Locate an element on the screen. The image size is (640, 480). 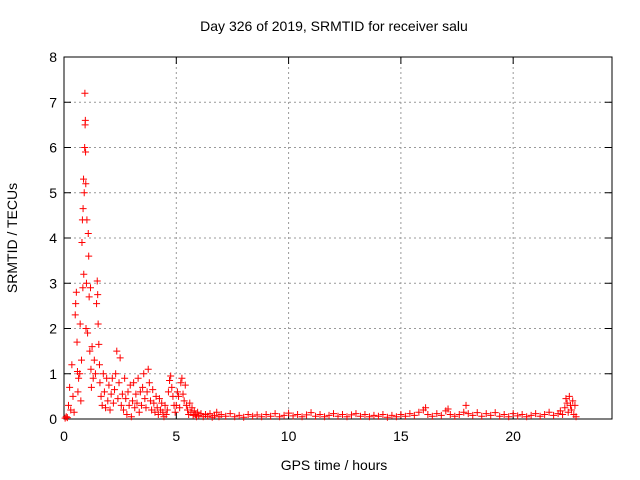
x-tick-label: 5 is located at coordinates (176, 436).